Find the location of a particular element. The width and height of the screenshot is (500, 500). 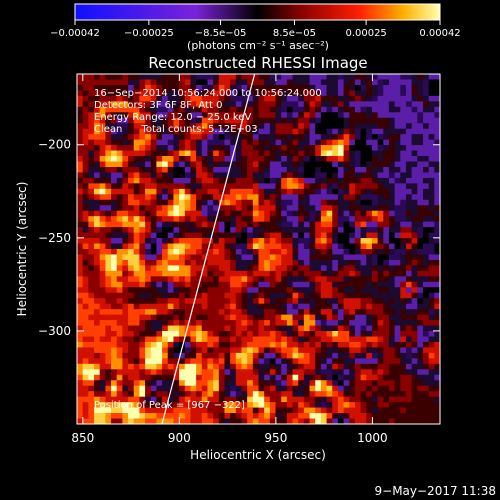

x-tick-label: 1000 is located at coordinates (372, 438).